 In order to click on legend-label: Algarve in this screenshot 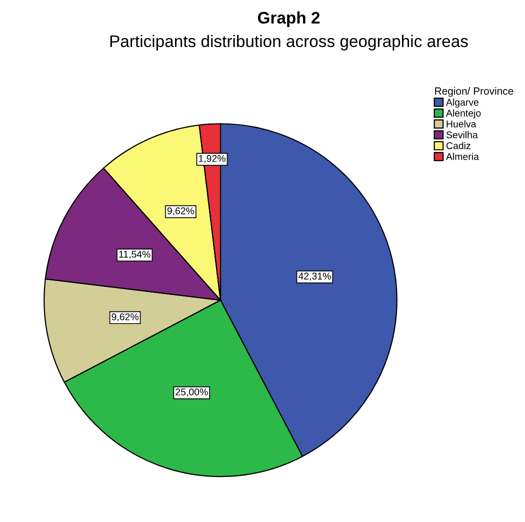, I will do `click(462, 103)`.